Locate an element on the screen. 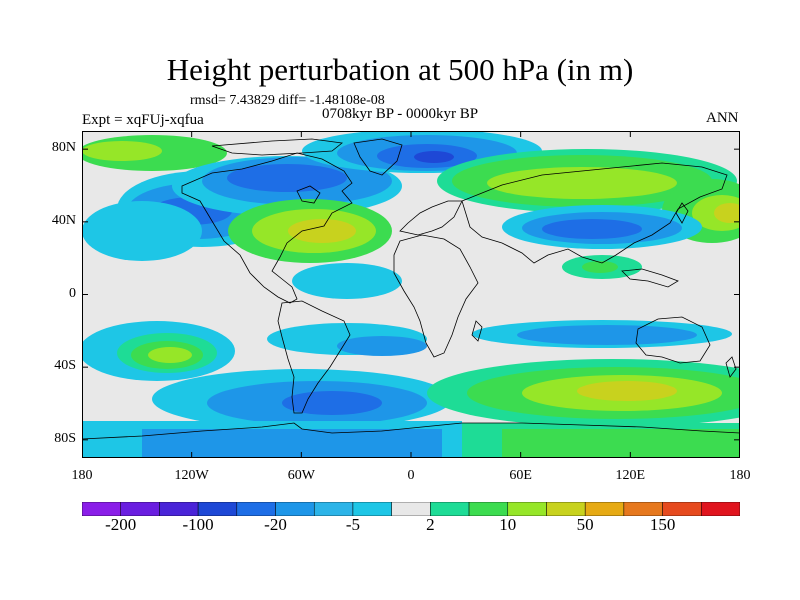 Image resolution: width=800 pixels, height=600 pixels. colorbar is located at coordinates (411, 509).